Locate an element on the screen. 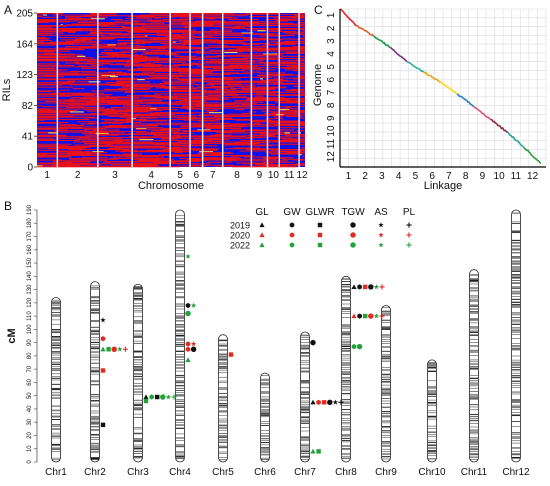 The height and width of the screenshot is (486, 550). square-icon is located at coordinates (365, 316).